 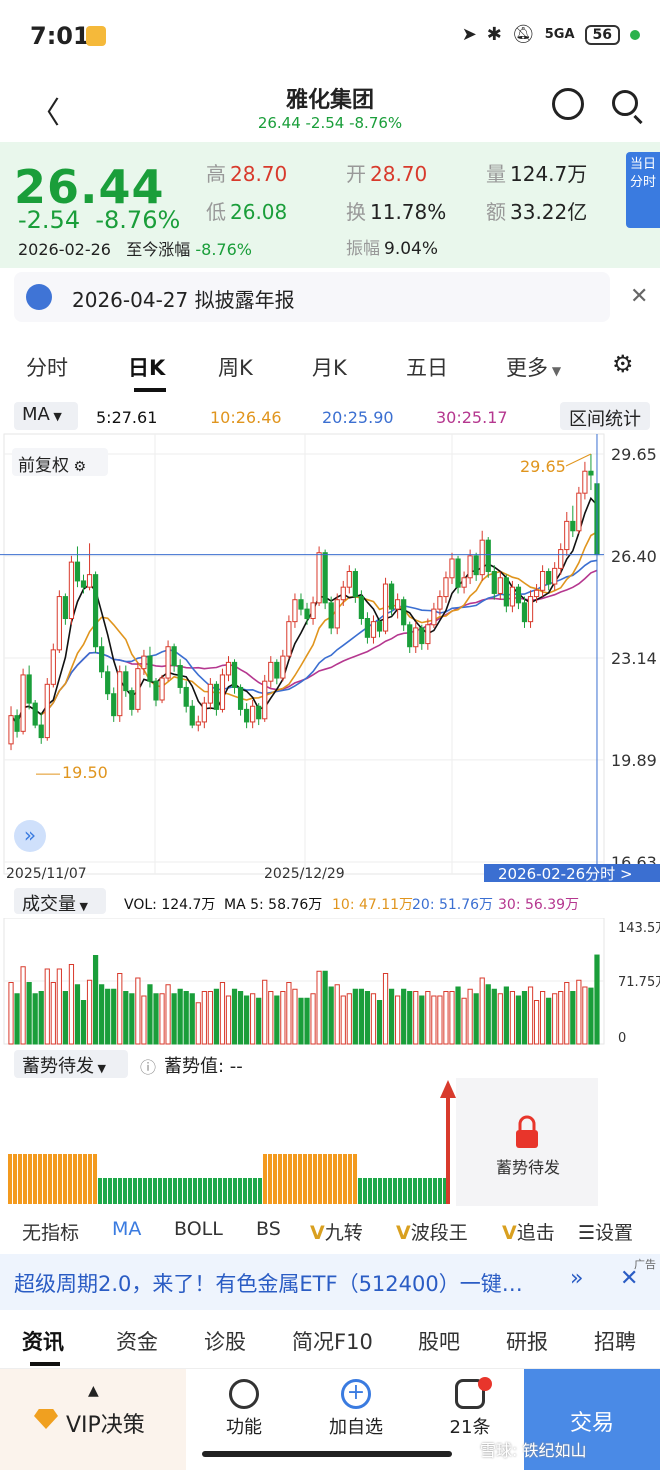 I want to click on ad-banner: 超级周期2.0，来了！有色金属ETF（512400）一键… » ✕ 广告, so click(x=330, y=1282).